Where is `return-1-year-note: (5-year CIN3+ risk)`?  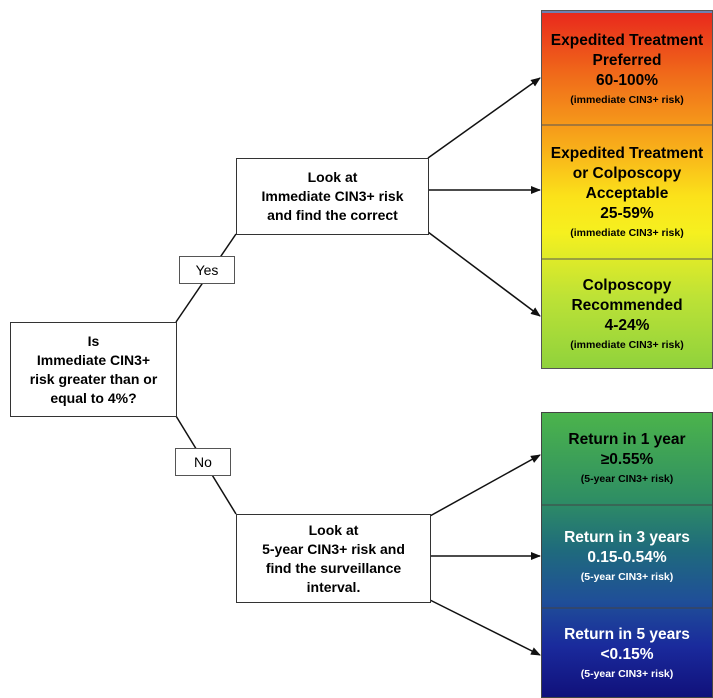 return-1-year-note: (5-year CIN3+ risk) is located at coordinates (627, 479).